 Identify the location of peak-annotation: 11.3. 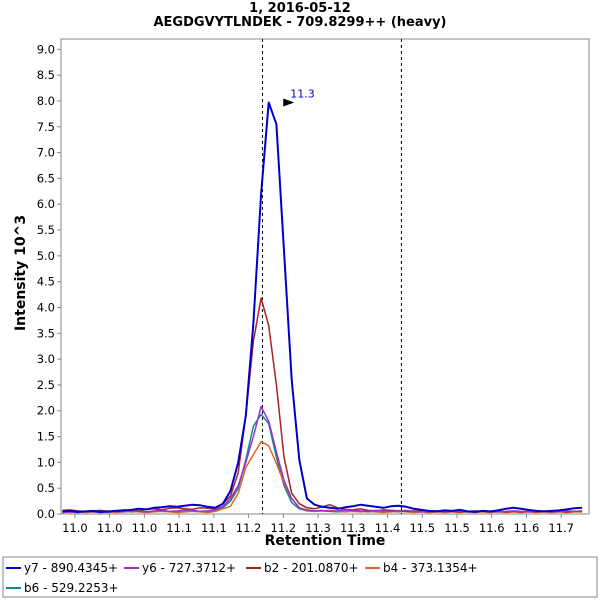
(299, 97).